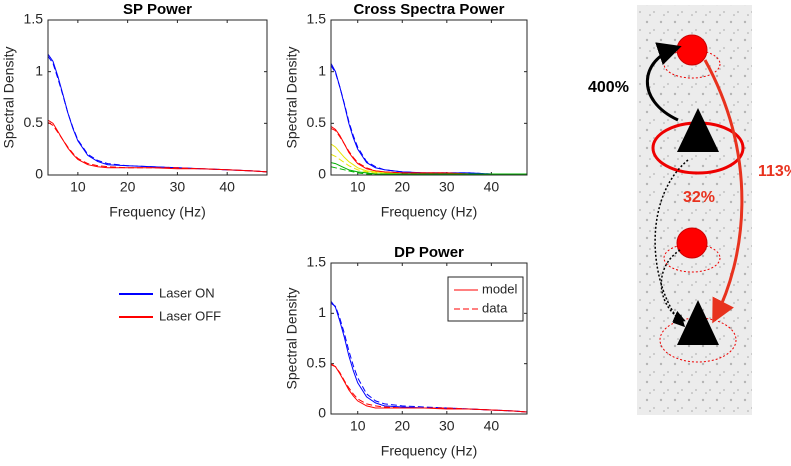  What do you see at coordinates (190, 315) in the screenshot?
I see `legend-label: Laser OFF` at bounding box center [190, 315].